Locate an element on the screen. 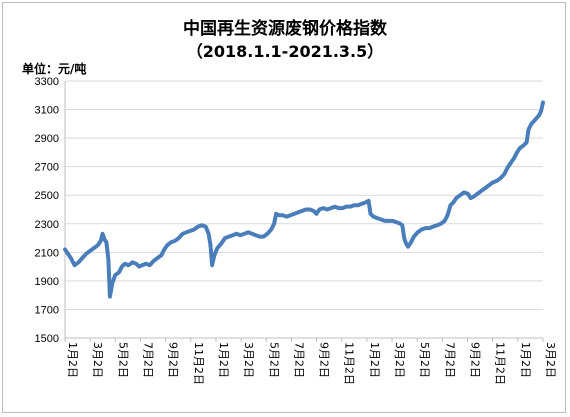 This screenshot has height=417, width=570. y-unit-label: 单位：元/吨 is located at coordinates (54, 69).